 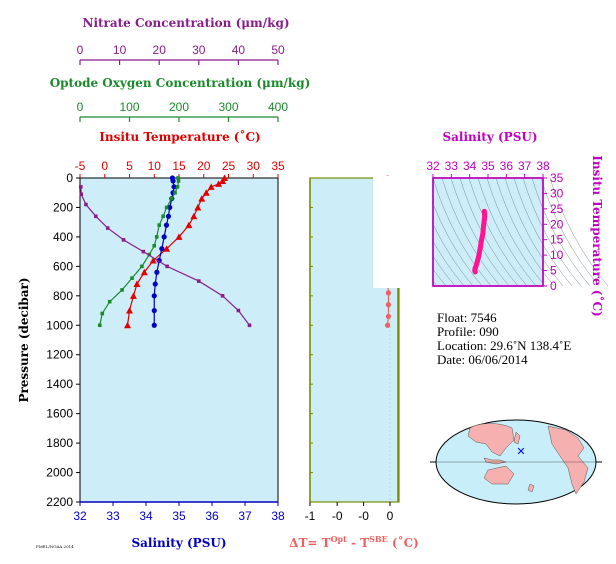 What do you see at coordinates (63, 296) in the screenshot?
I see `pressure-tick-label: 800` at bounding box center [63, 296].